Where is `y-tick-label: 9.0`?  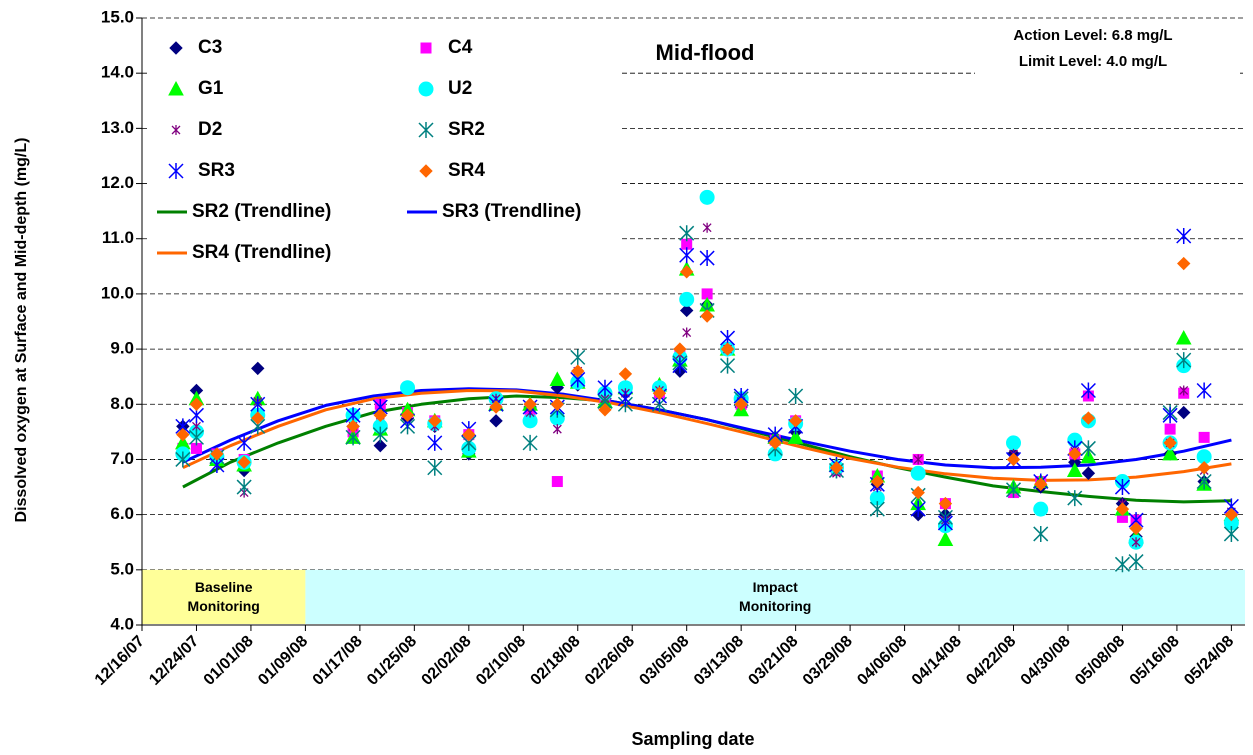
y-tick-label: 9.0 is located at coordinates (122, 348).